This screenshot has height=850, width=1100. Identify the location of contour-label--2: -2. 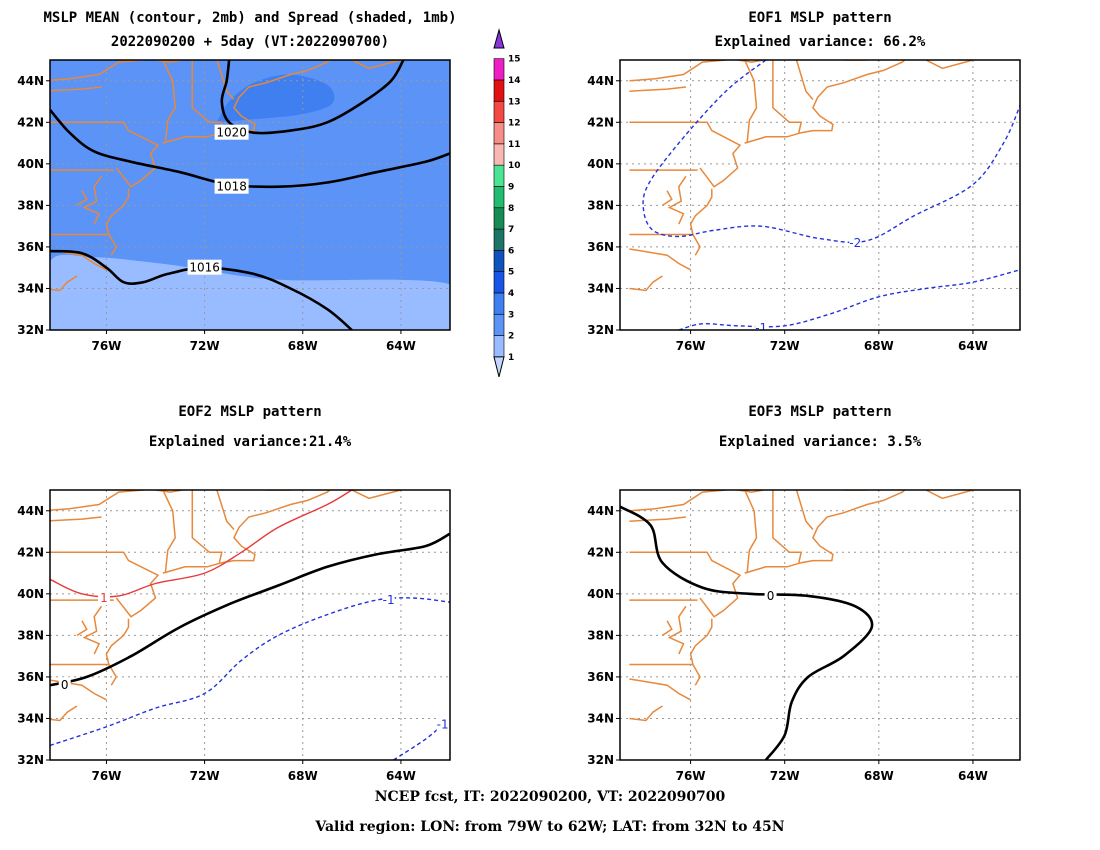
(855, 243).